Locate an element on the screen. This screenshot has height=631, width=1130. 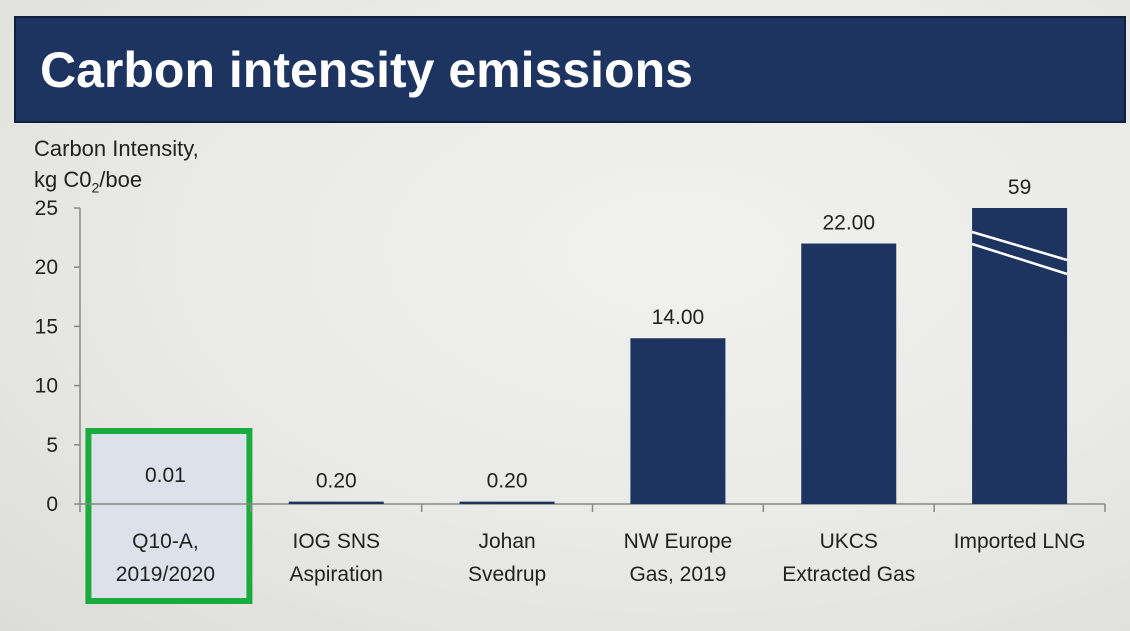
highlight-box is located at coordinates (169, 516).